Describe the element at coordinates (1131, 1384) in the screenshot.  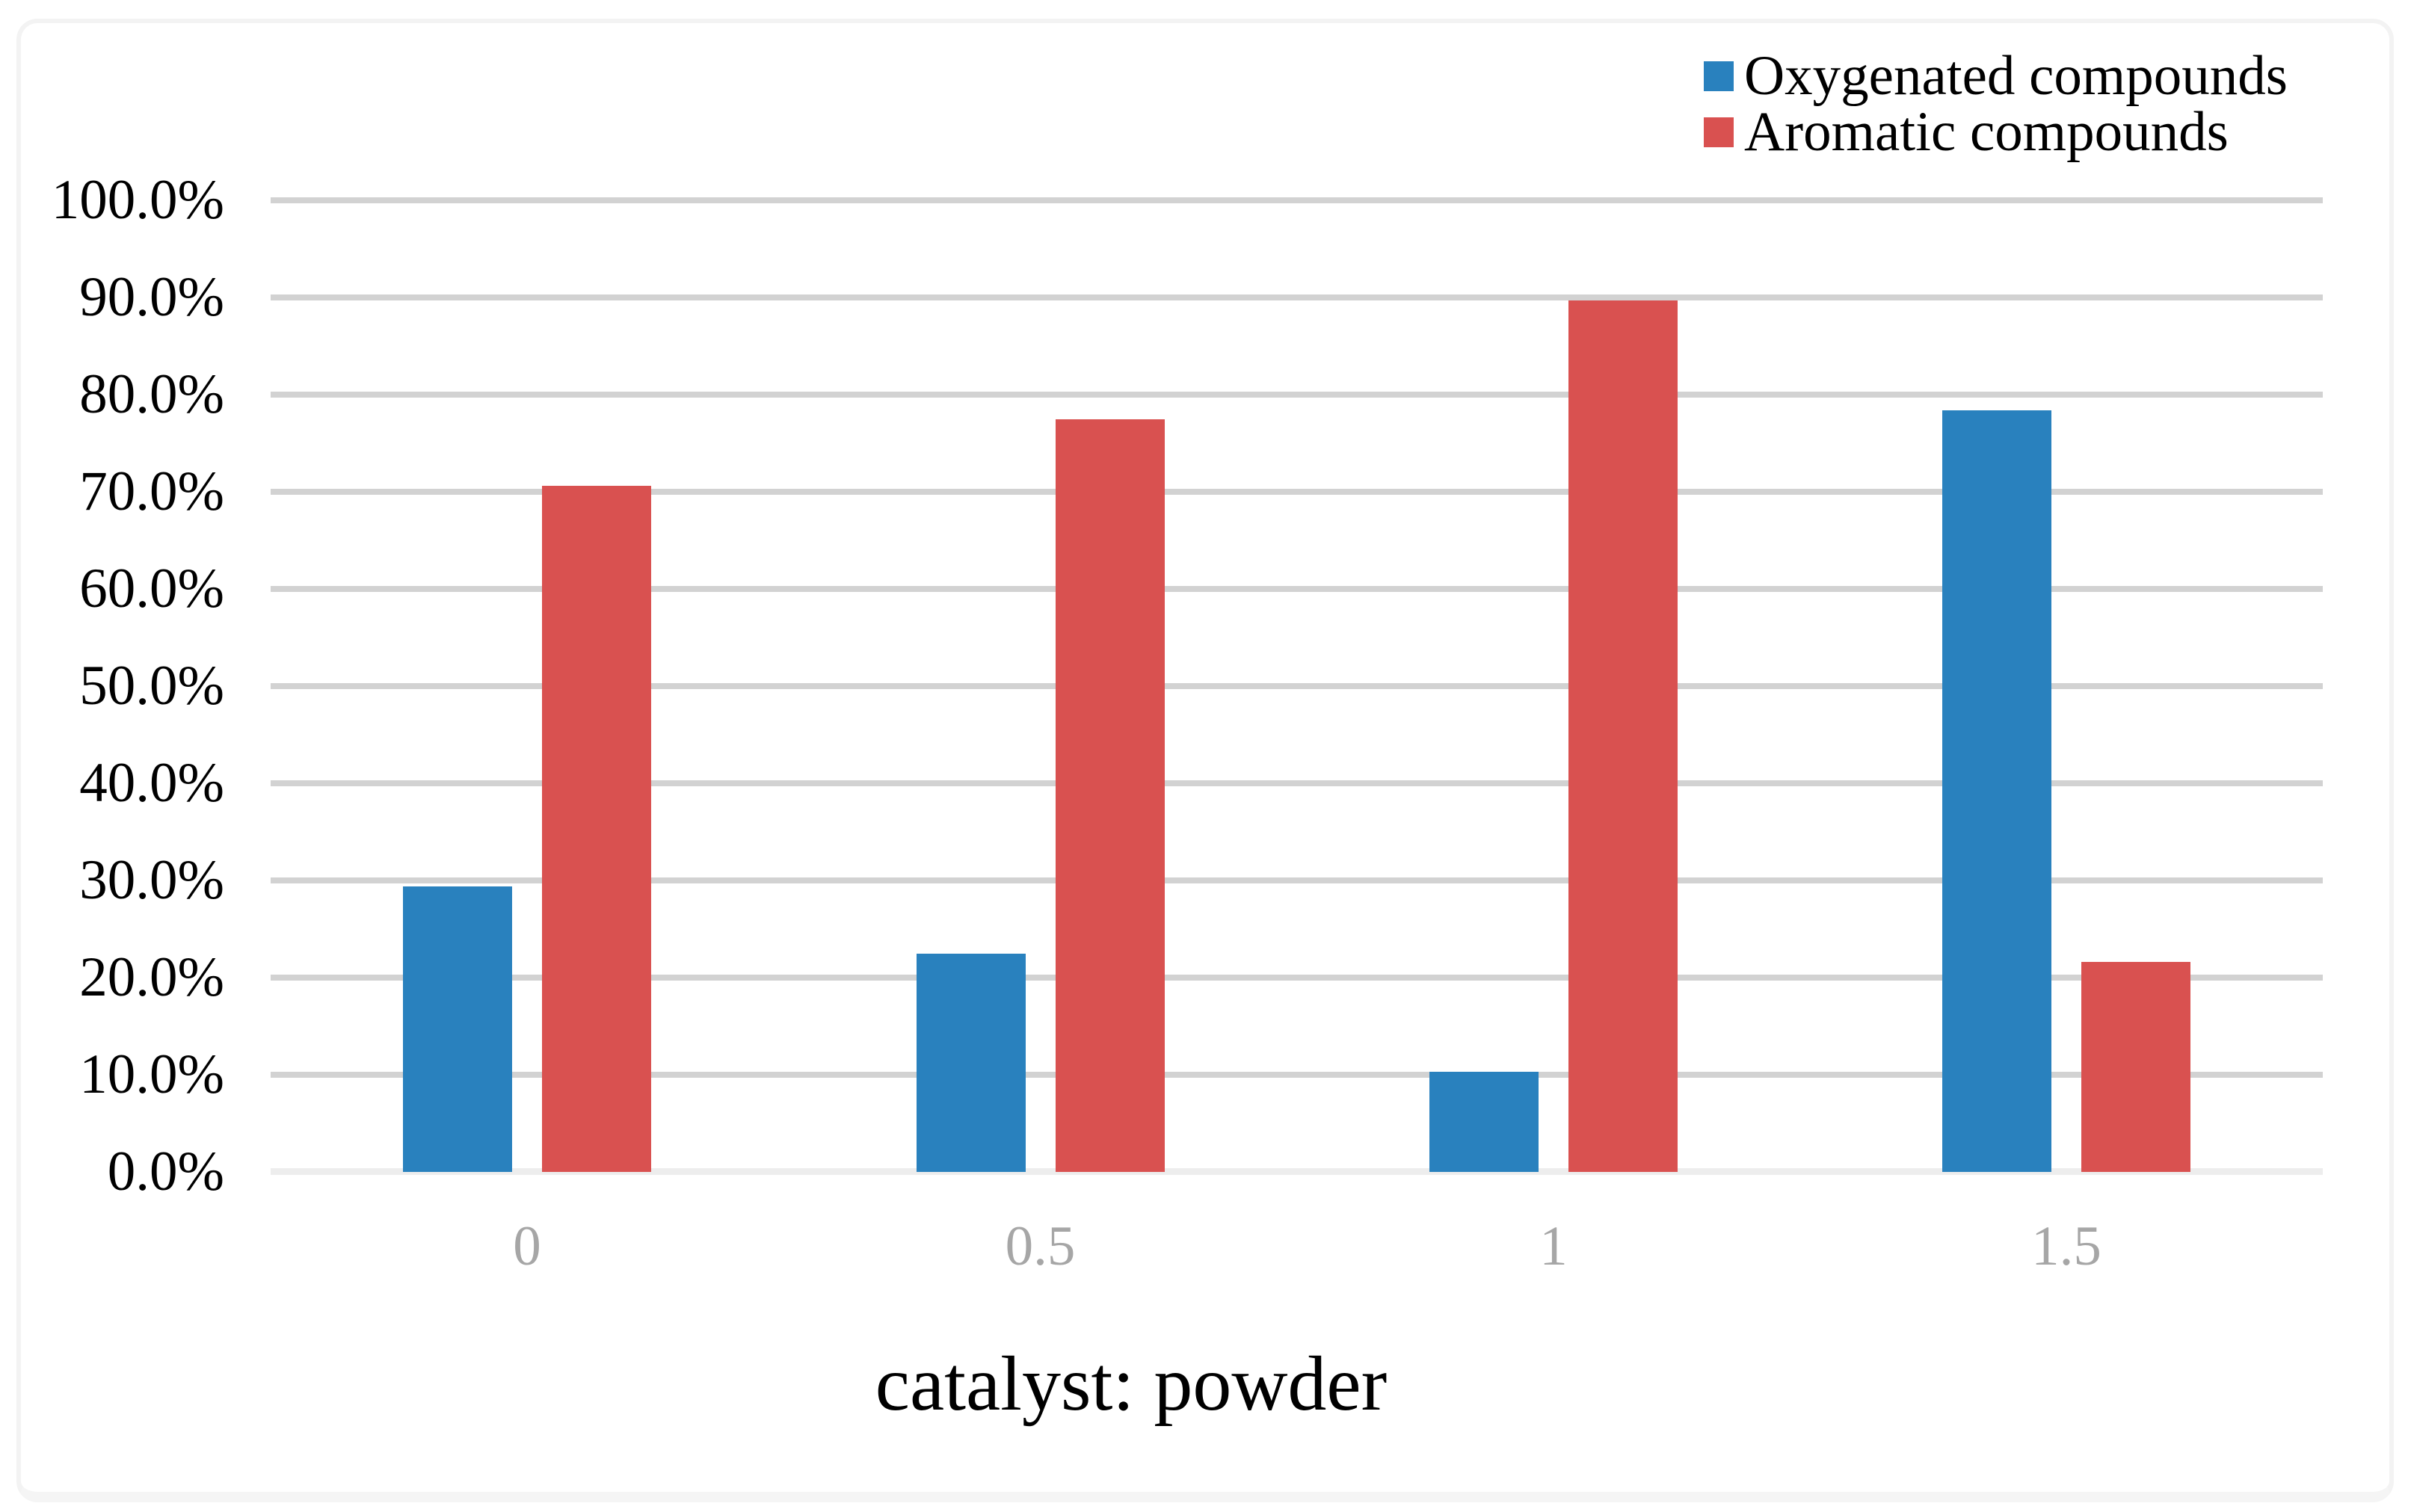
I see `x-axis-title: catalyst: powder` at that location.